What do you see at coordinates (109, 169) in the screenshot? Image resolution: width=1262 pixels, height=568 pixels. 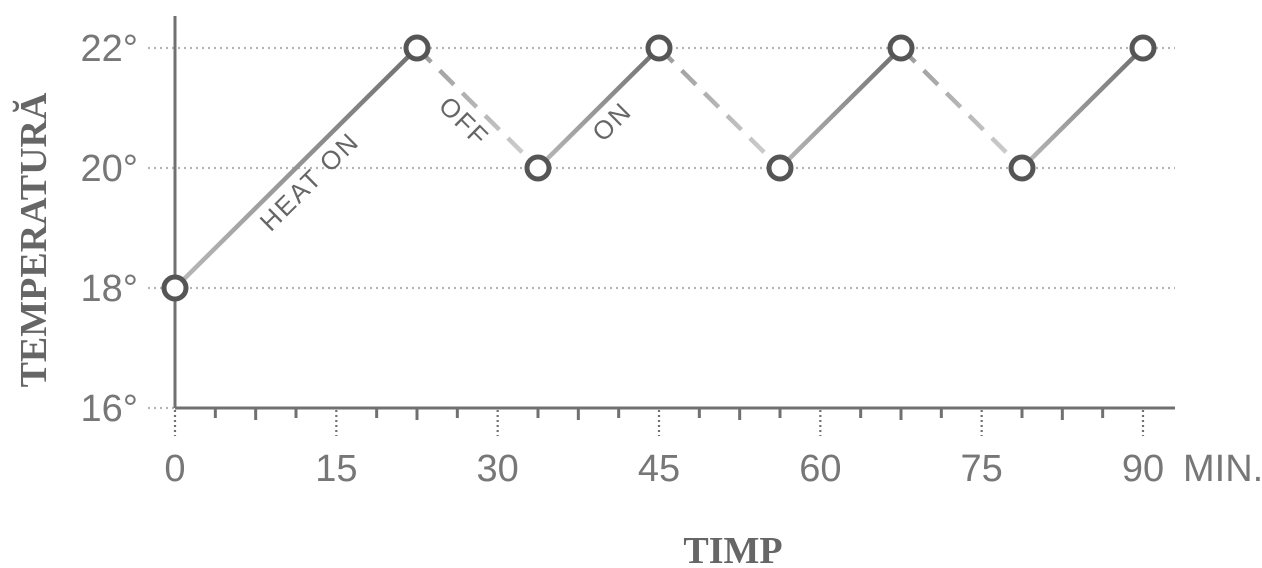 I see `y-tick-label: 20°` at bounding box center [109, 169].